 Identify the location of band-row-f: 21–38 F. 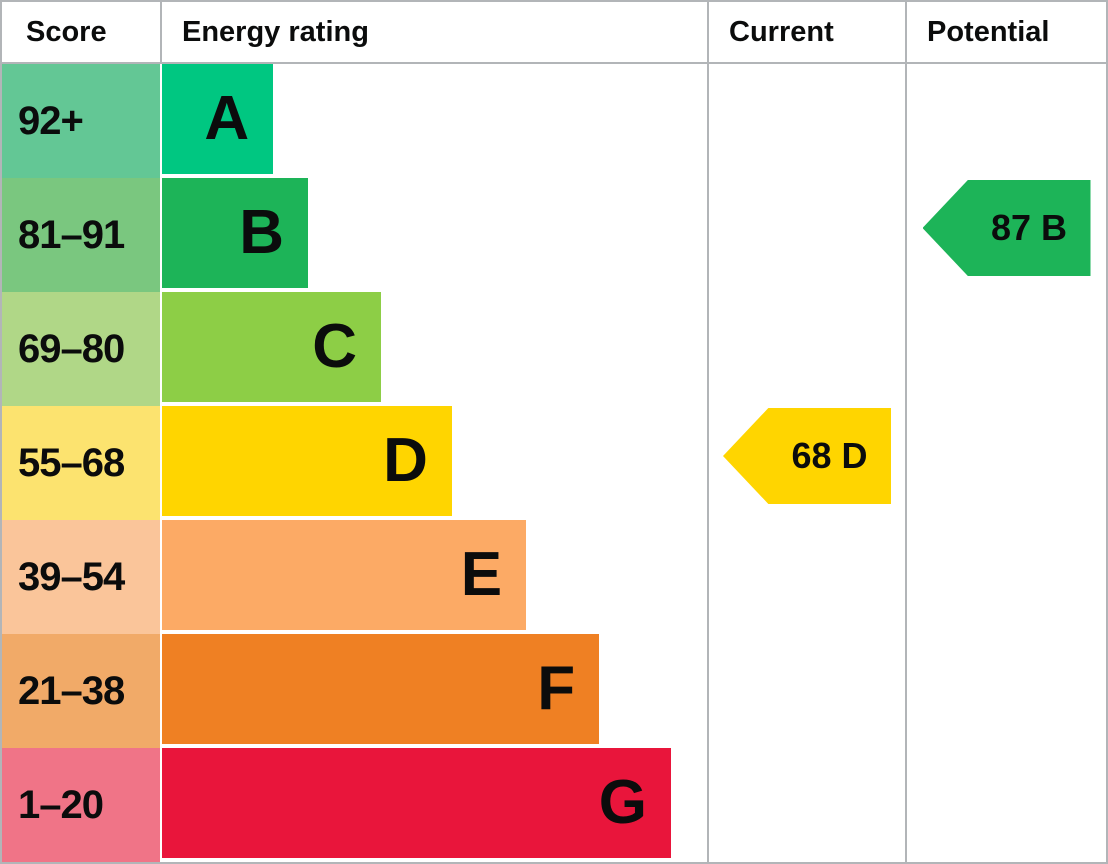
(554, 691).